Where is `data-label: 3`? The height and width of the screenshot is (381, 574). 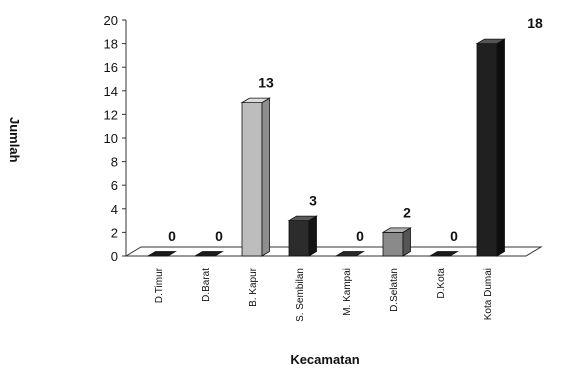
data-label: 3 is located at coordinates (313, 201).